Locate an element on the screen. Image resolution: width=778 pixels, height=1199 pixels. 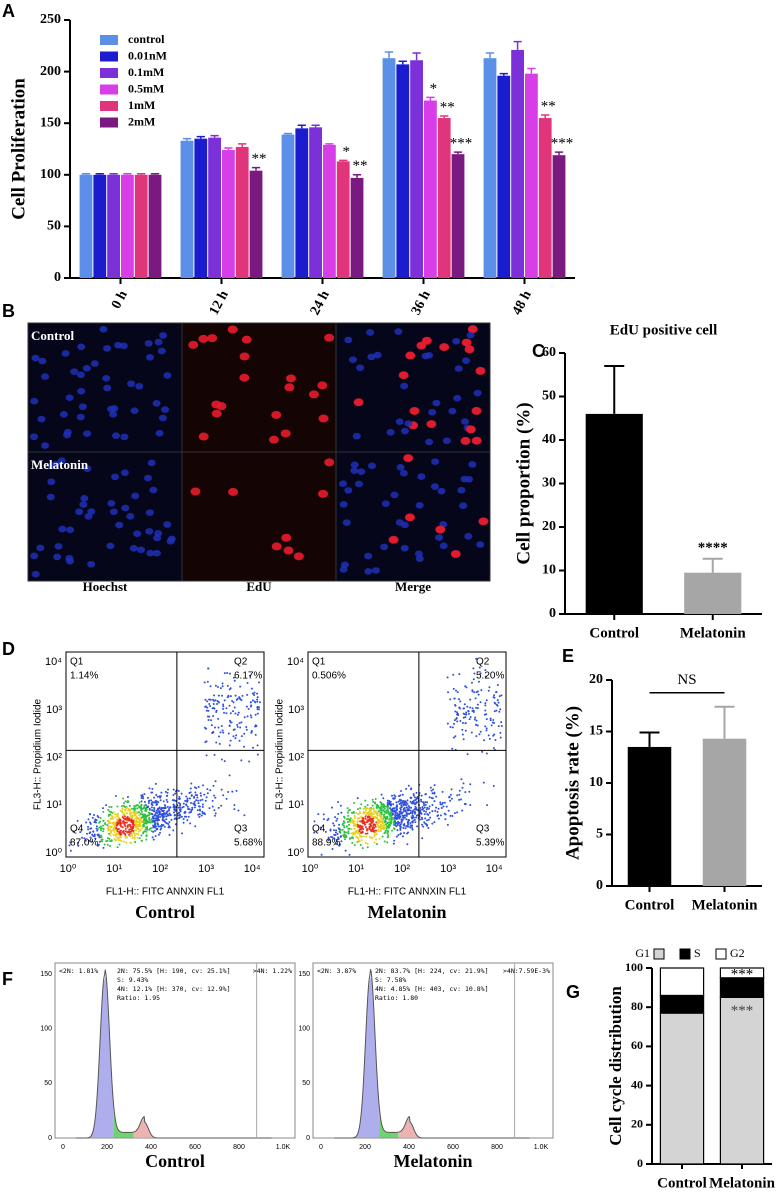
y-tick-label: 20 is located at coordinates (596, 679).